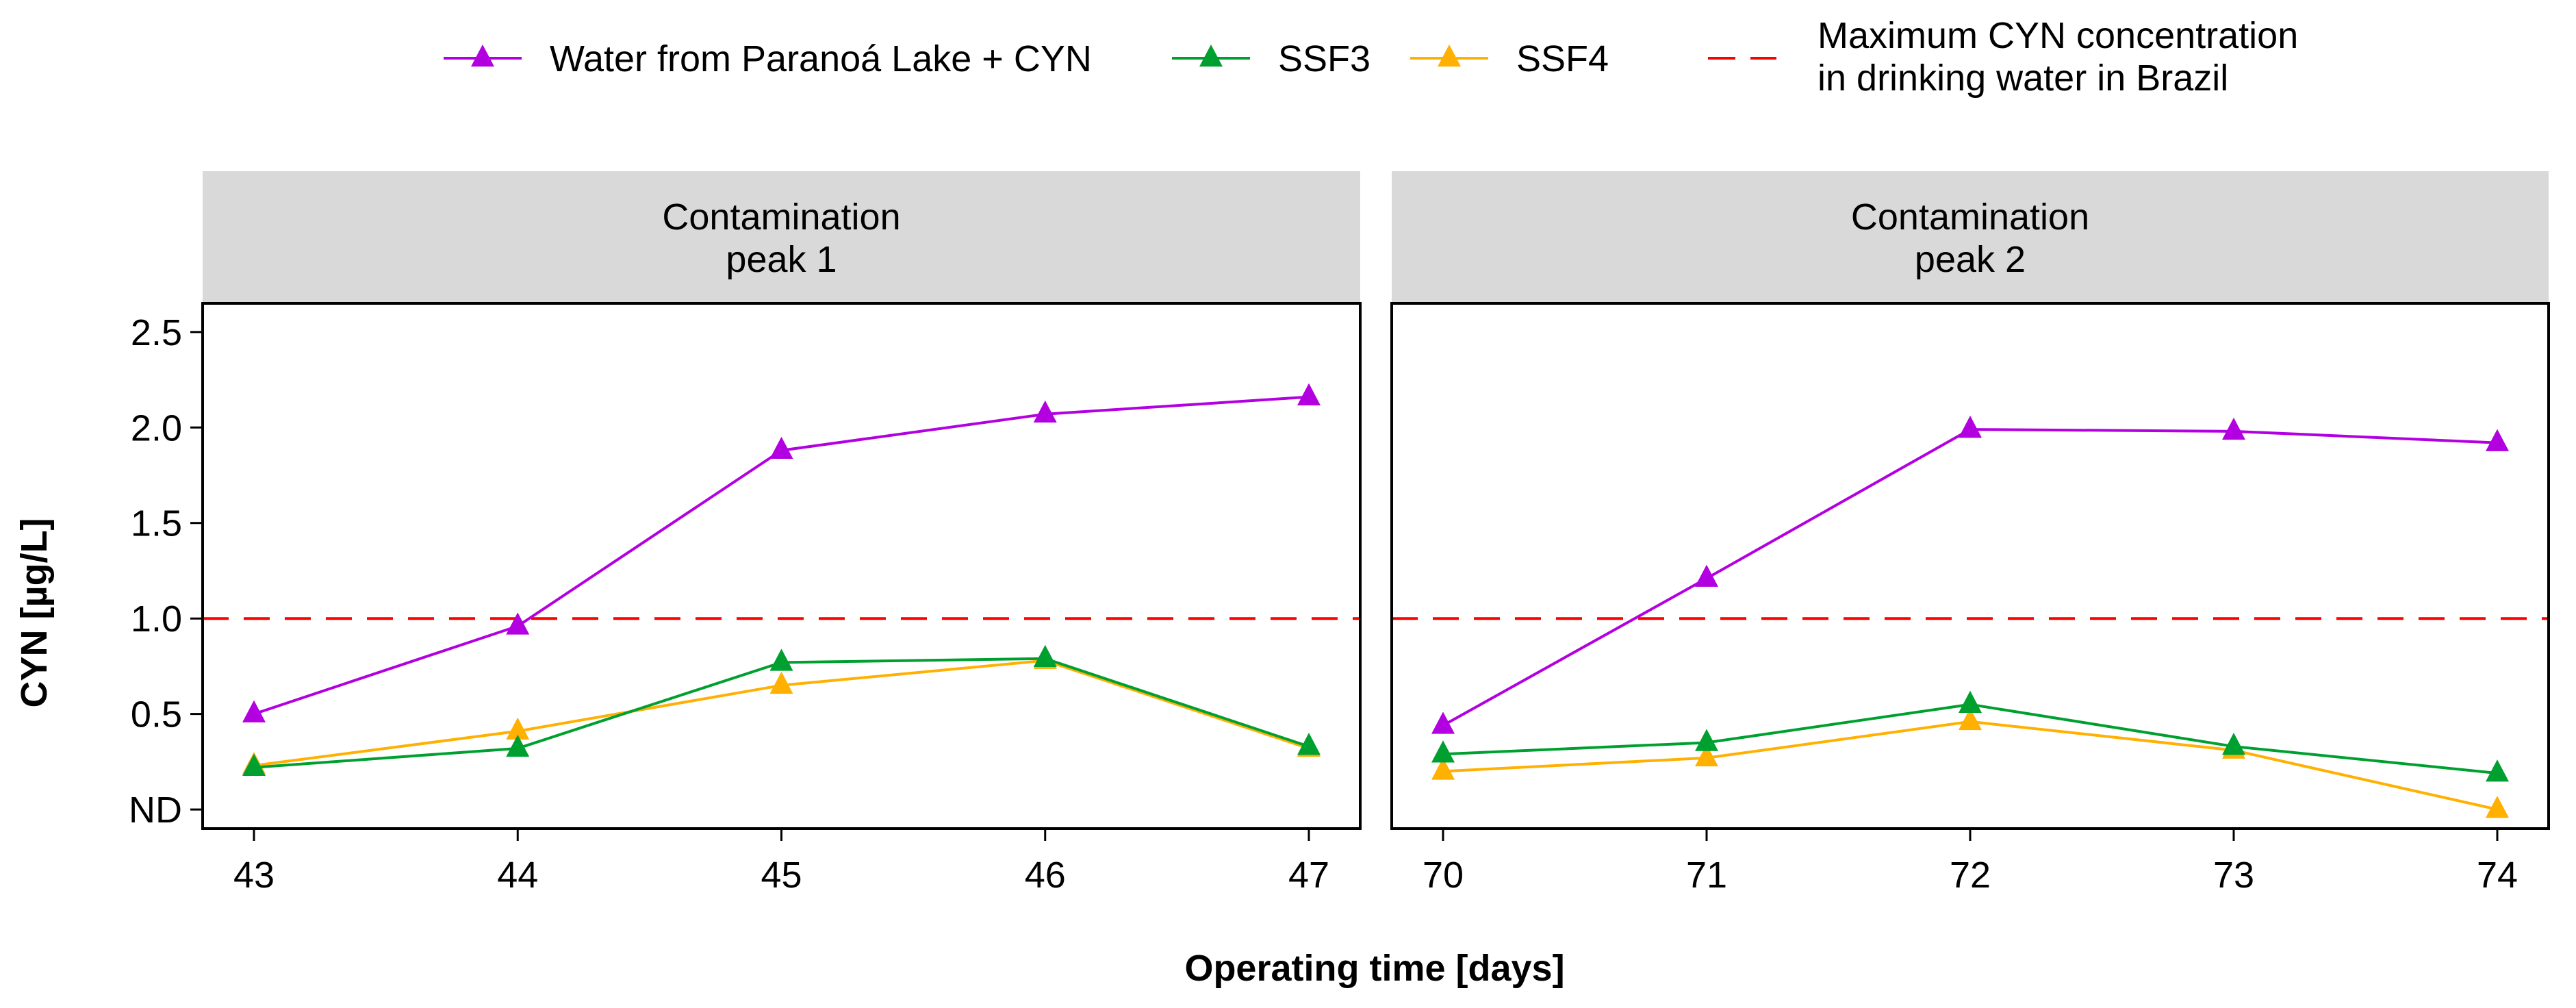  Describe the element at coordinates (155, 810) in the screenshot. I see `y-tick-label: ND` at that location.